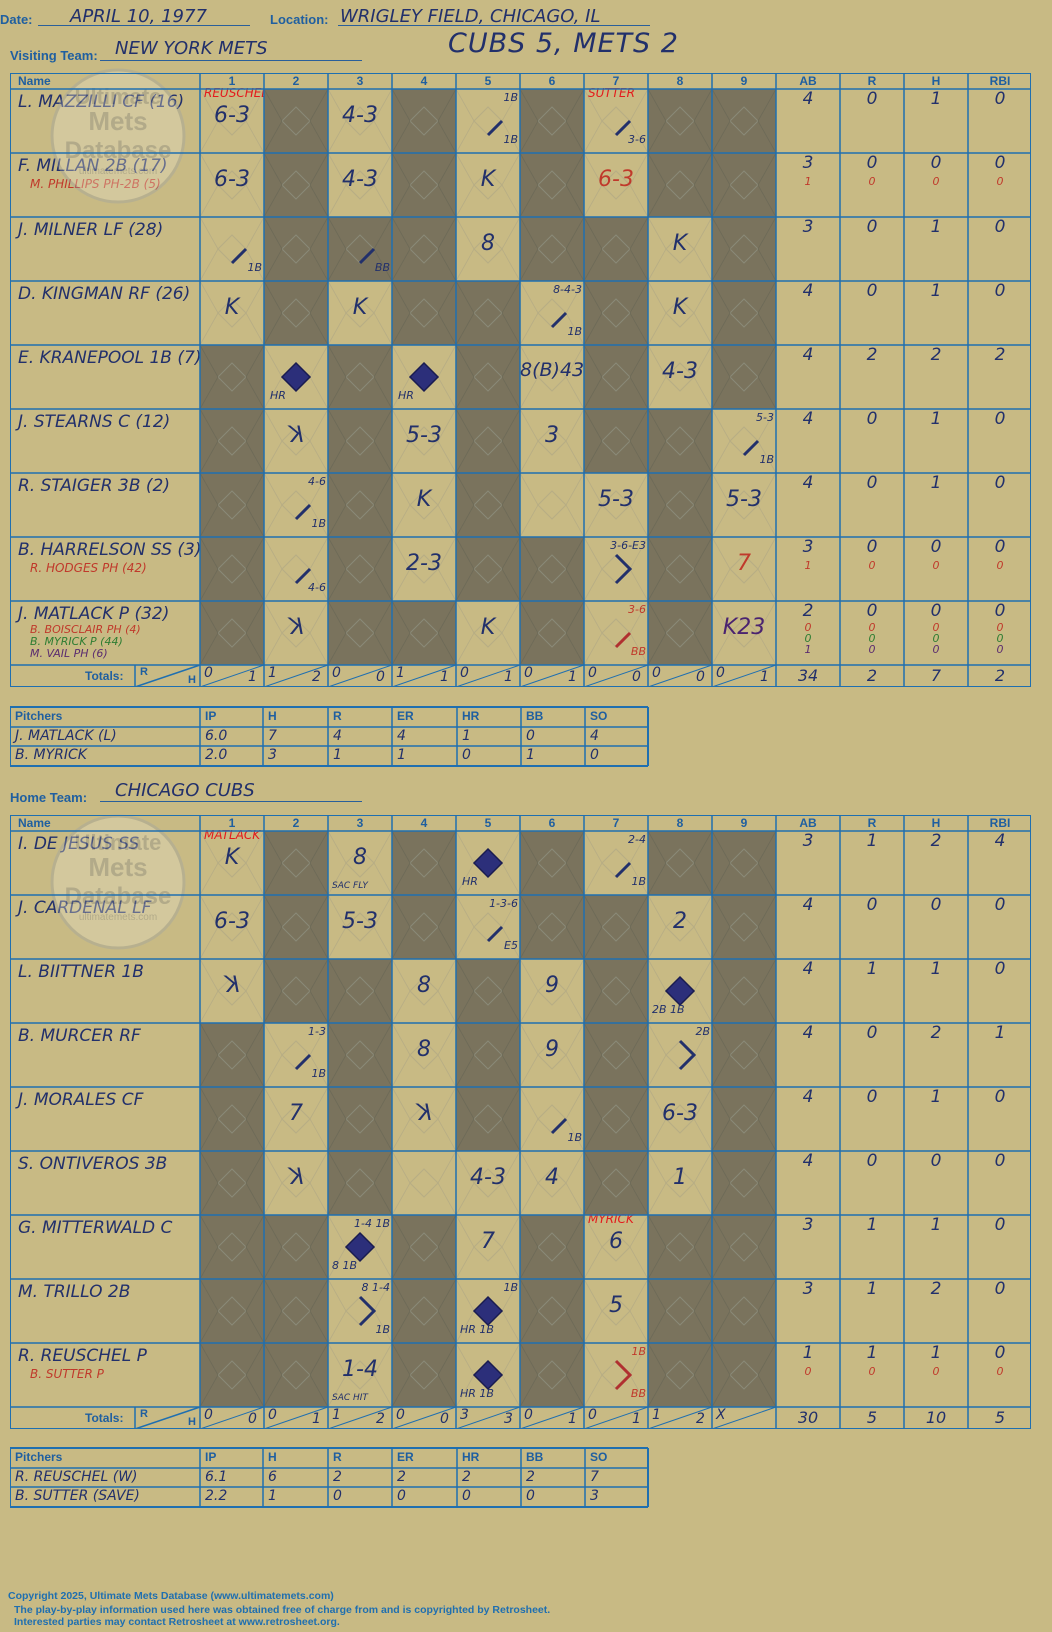 The image size is (1052, 1632). I want to click on play-result: 7, so click(744, 563).